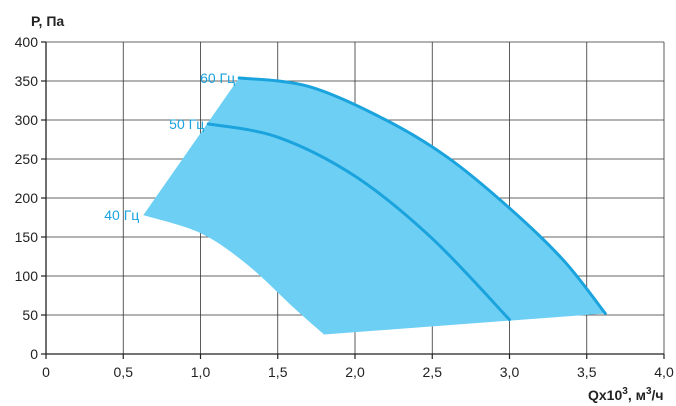  I want to click on y-tick-label: 50, so click(30, 315).